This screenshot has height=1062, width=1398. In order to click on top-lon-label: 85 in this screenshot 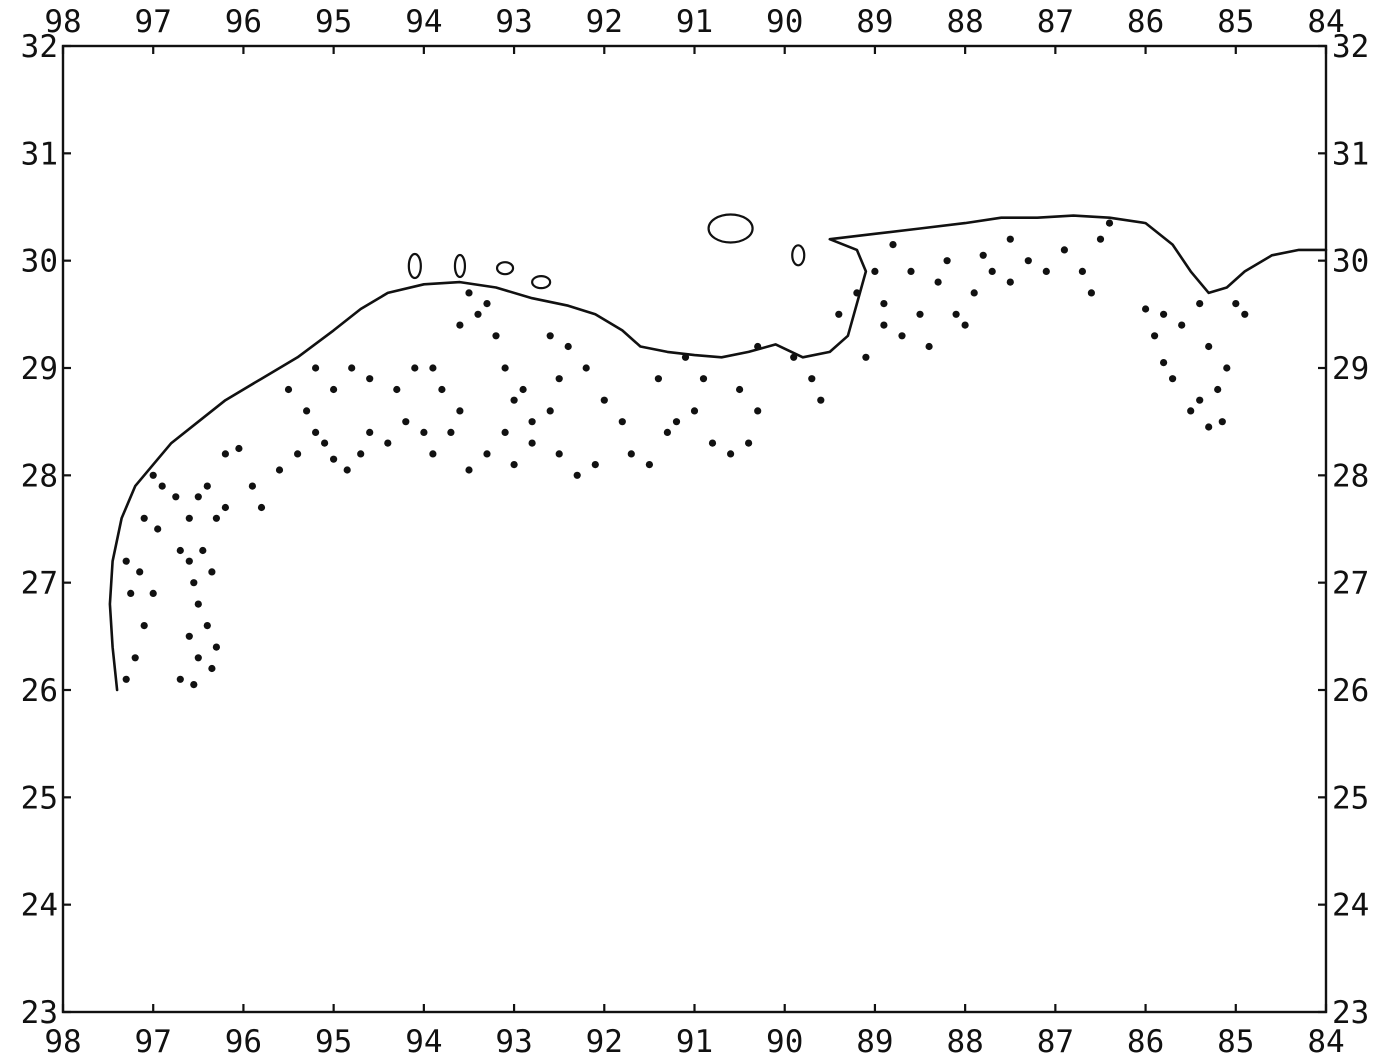, I will do `click(1235, 22)`.